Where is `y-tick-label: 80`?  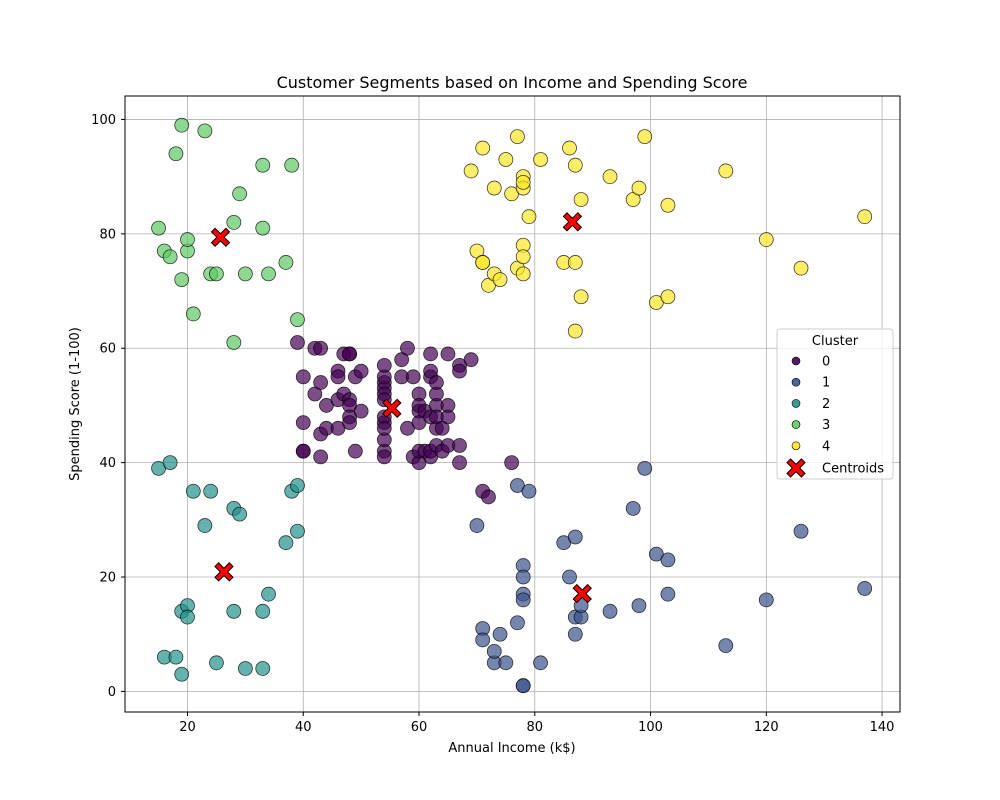
y-tick-label: 80 is located at coordinates (107, 234).